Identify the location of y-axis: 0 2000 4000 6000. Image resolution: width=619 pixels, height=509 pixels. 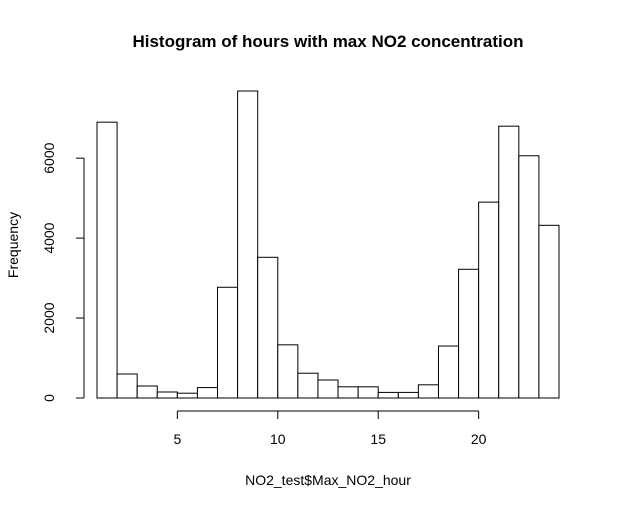
(63, 272).